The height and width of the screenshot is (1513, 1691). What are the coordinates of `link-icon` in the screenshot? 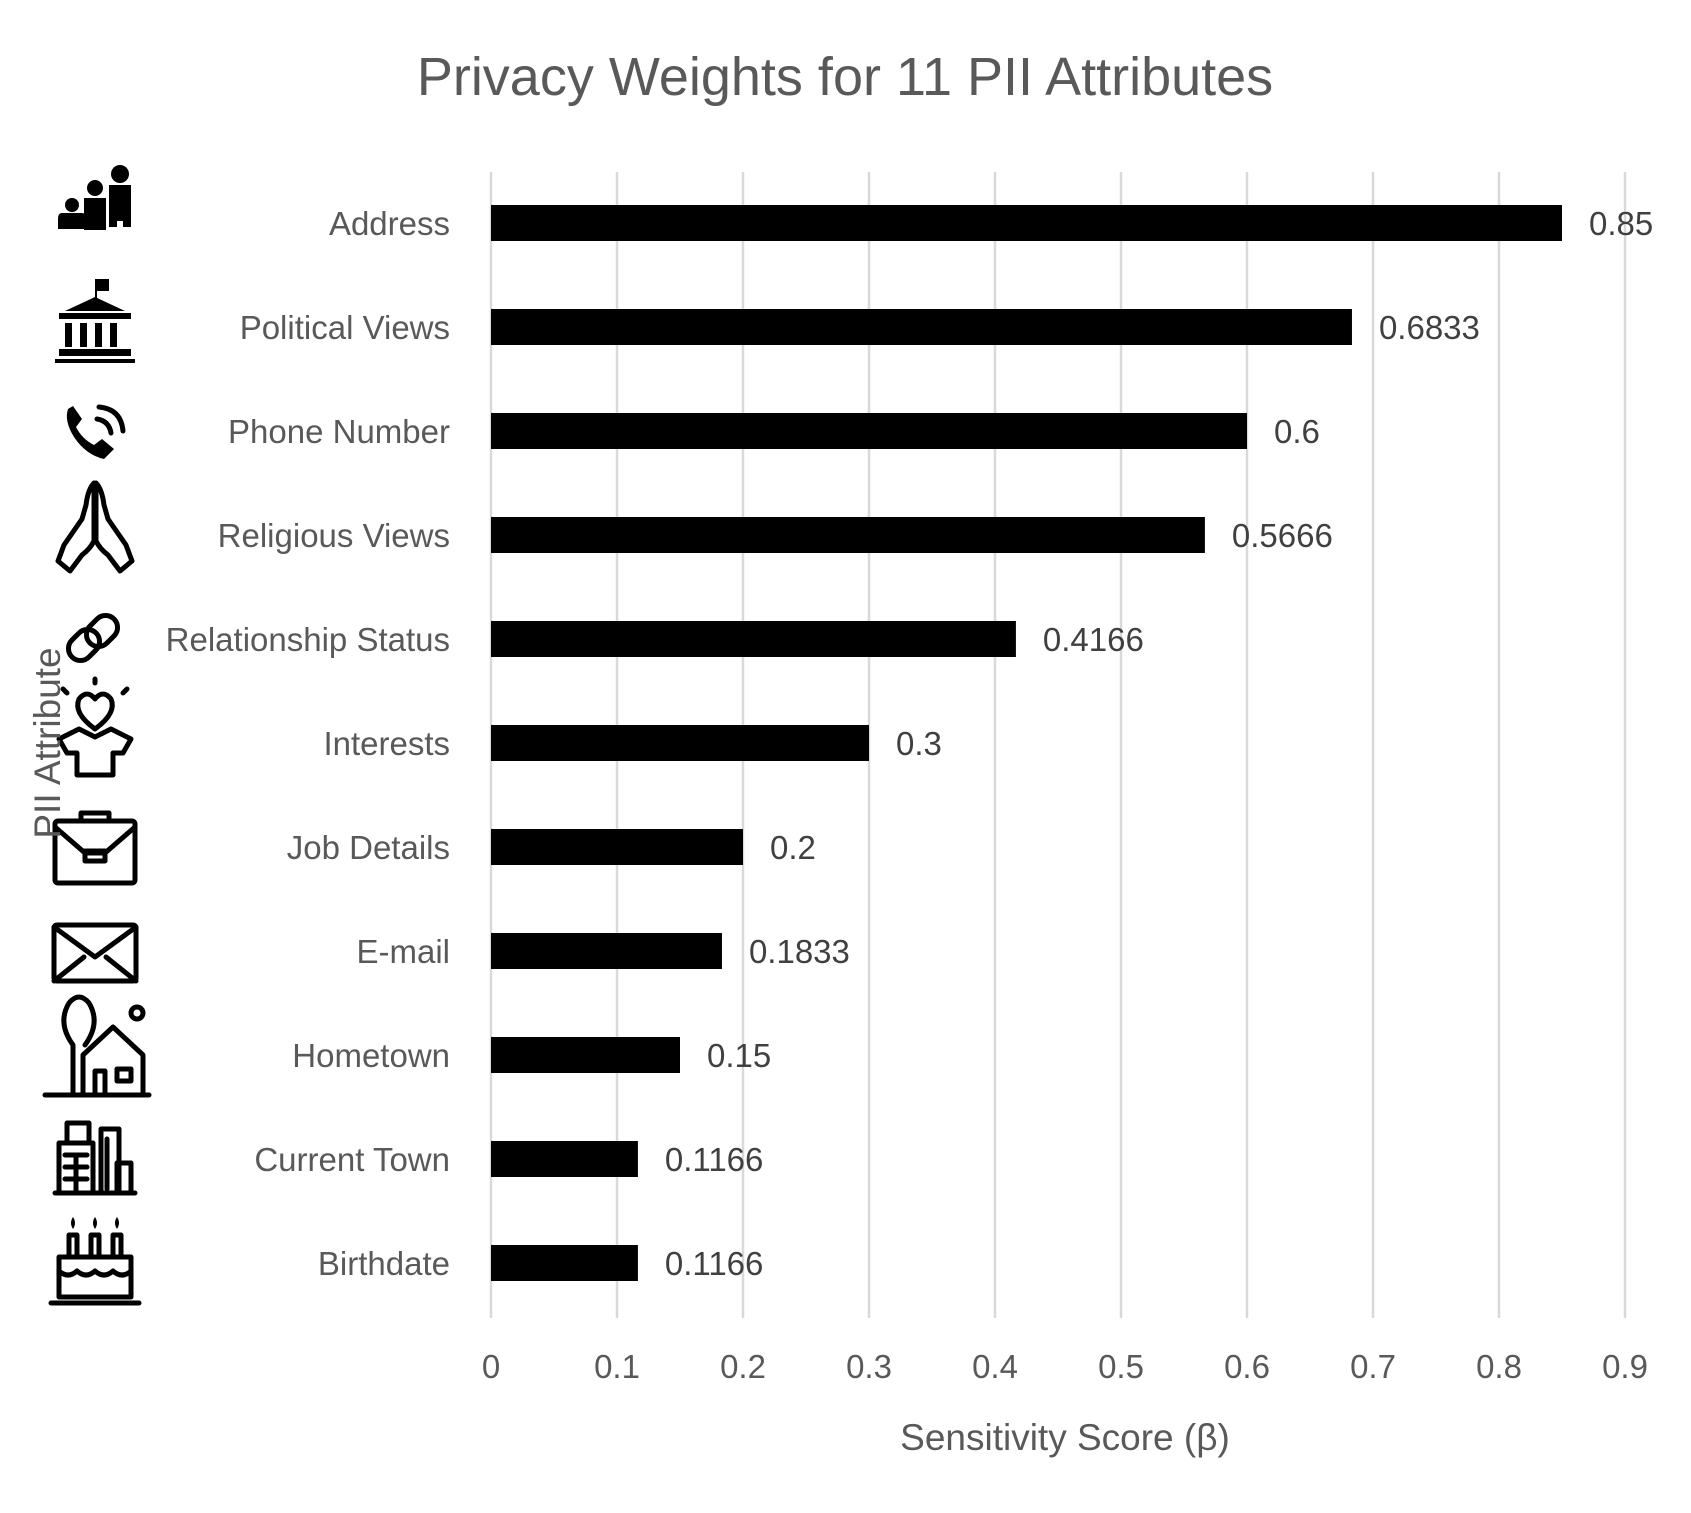 It's located at (93, 638).